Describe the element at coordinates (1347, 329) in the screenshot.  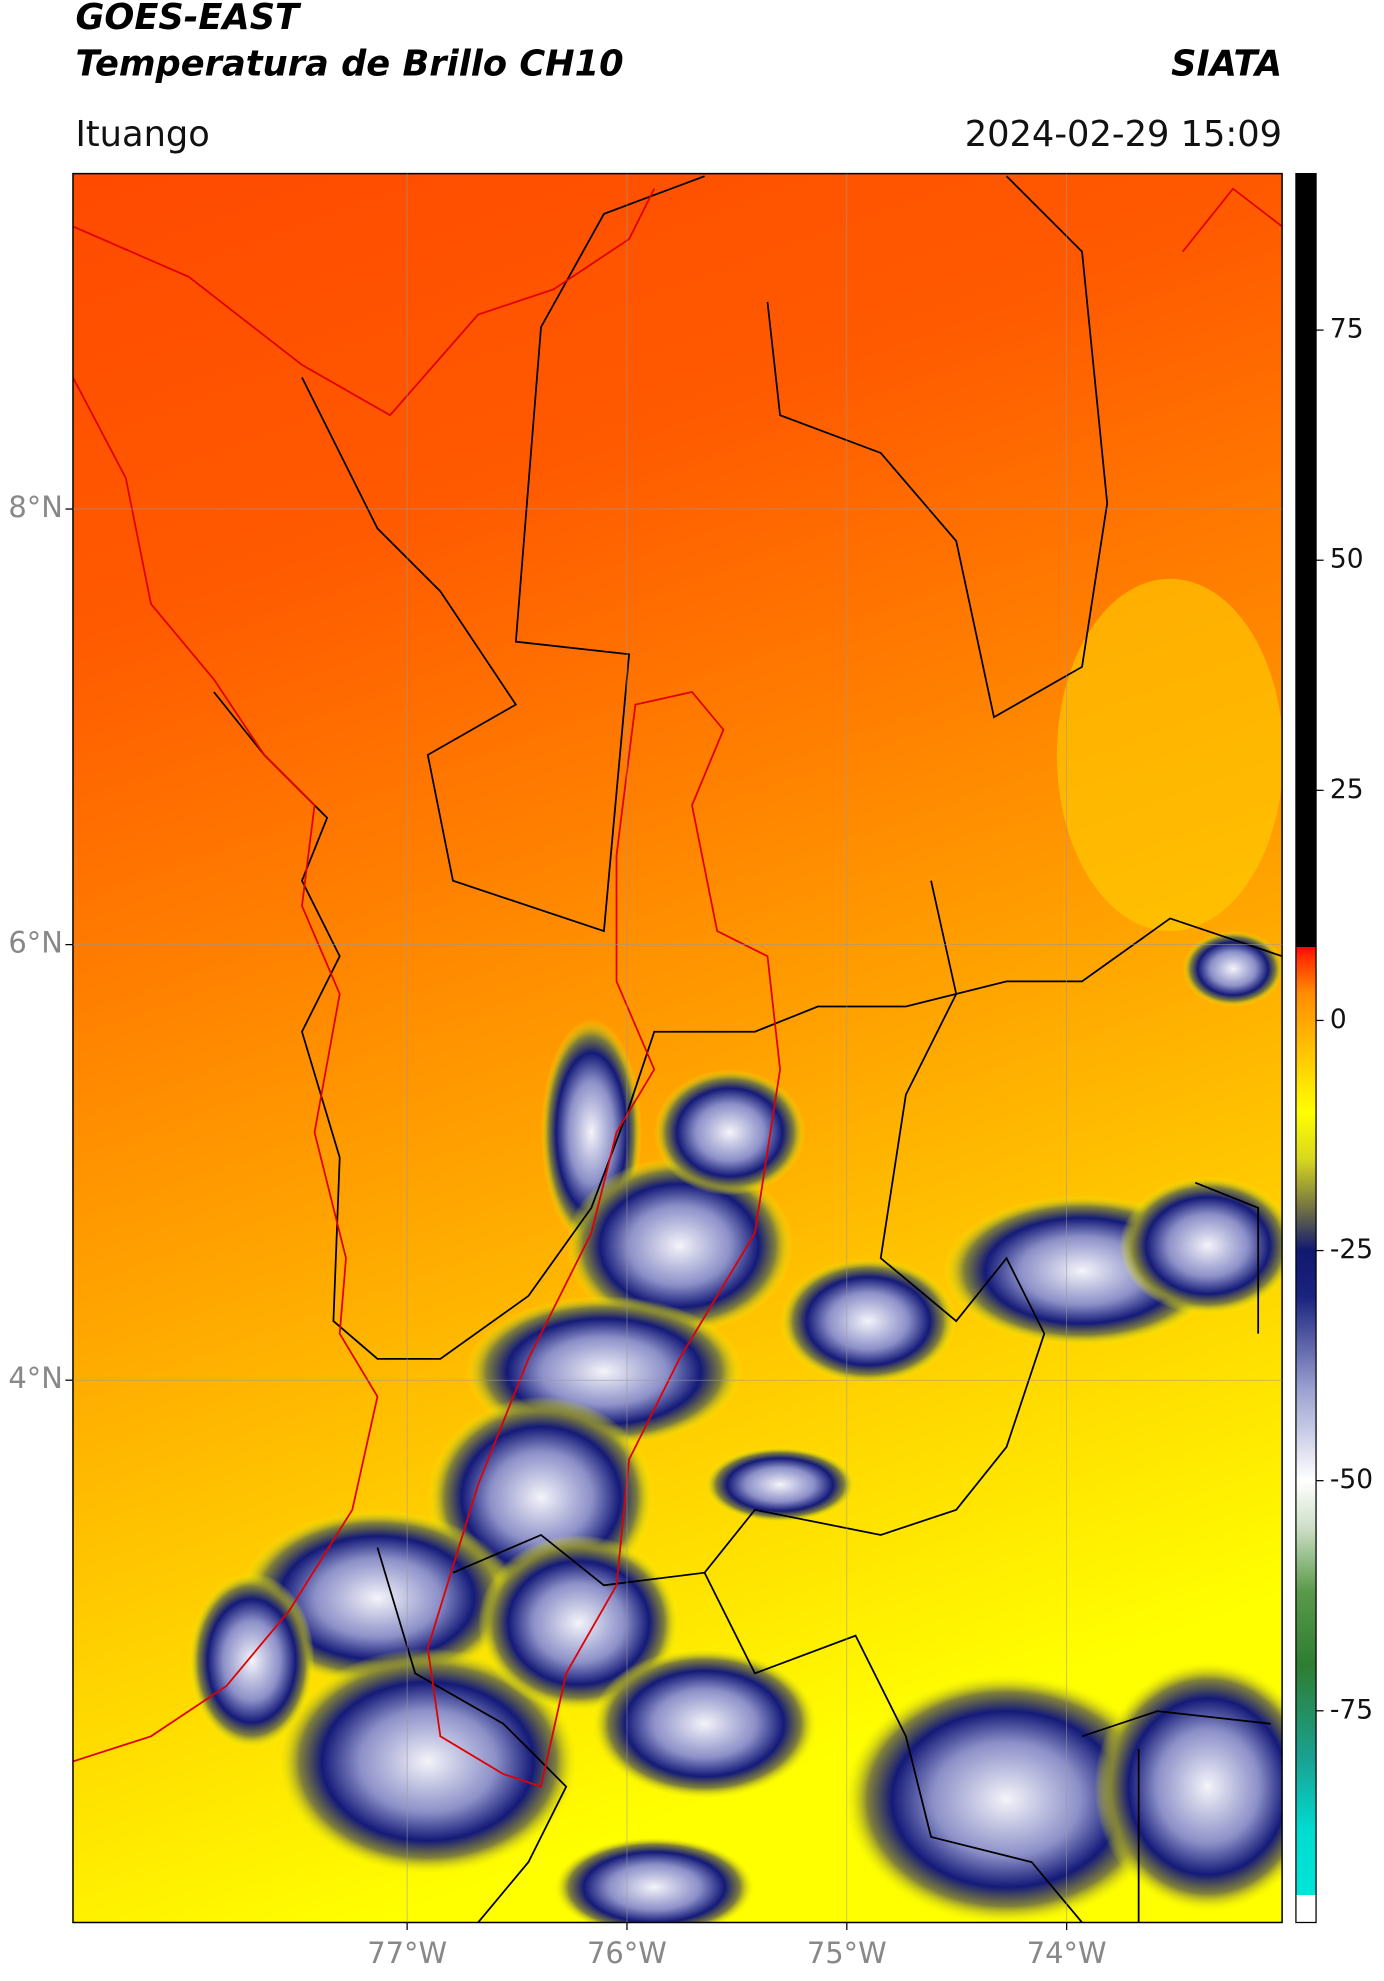
I see `colorbar-label: 75` at that location.